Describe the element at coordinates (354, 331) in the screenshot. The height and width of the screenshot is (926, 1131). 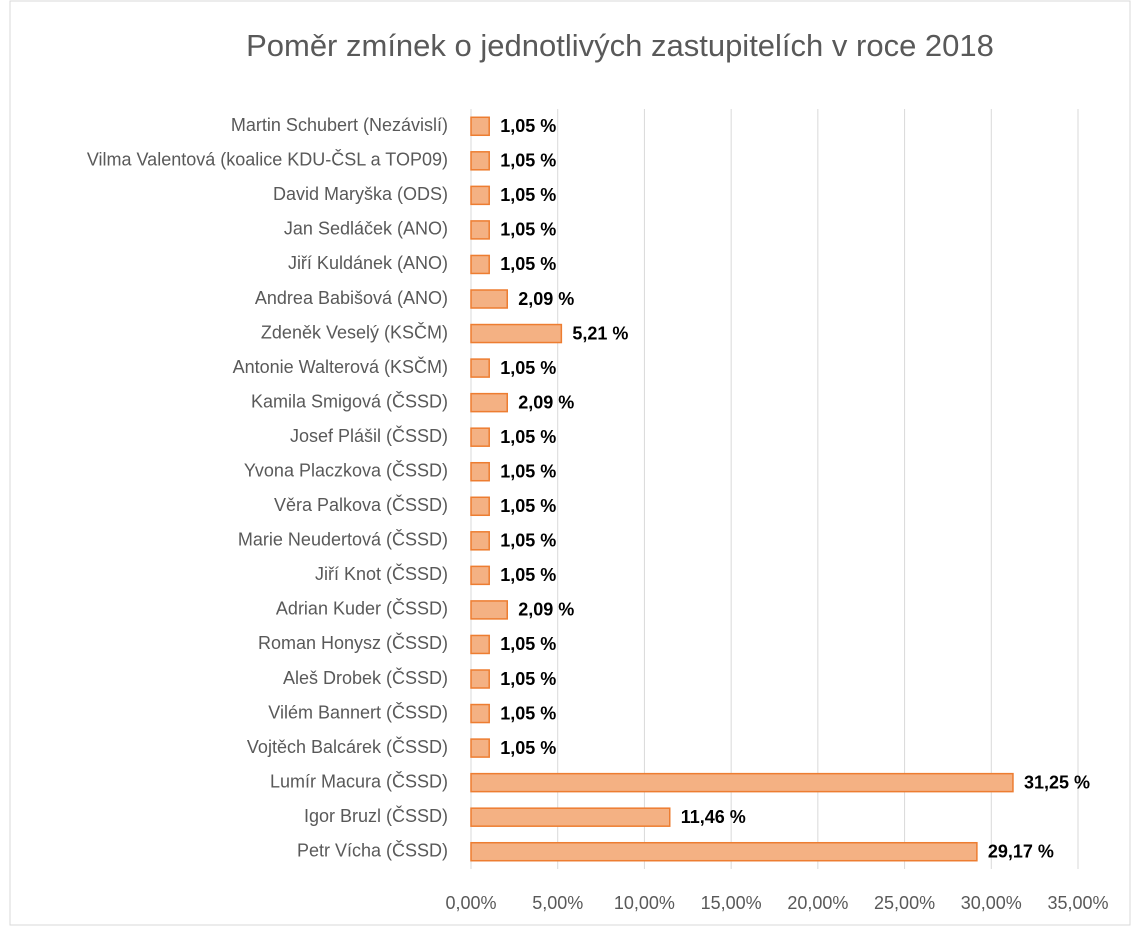
I see `y-tick-label: Zdeněk Veselý (KSČM)` at that location.